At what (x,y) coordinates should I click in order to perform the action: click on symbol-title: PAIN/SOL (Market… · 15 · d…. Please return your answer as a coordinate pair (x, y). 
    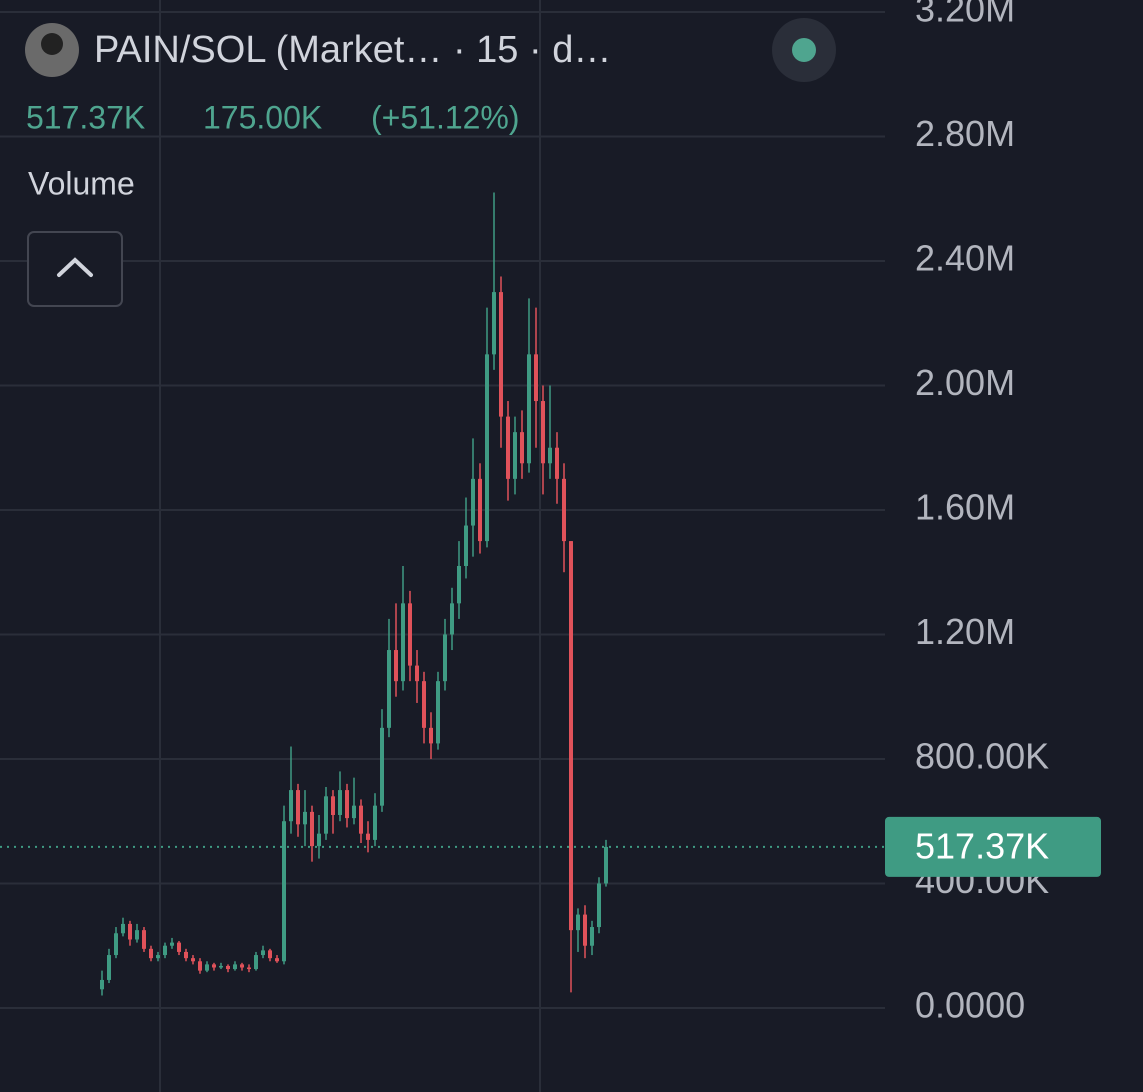
    Looking at the image, I should click on (352, 50).